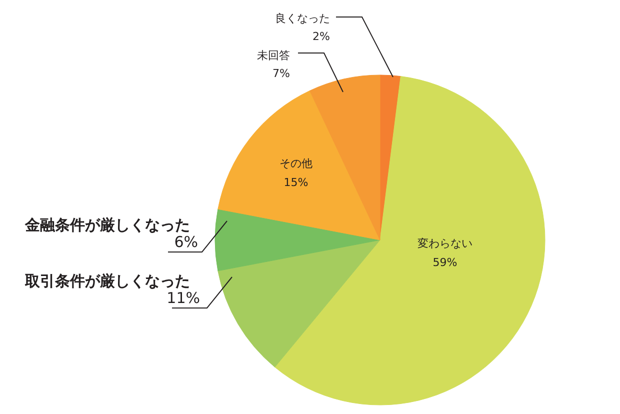  I want to click on data-label: 2%, so click(321, 36).